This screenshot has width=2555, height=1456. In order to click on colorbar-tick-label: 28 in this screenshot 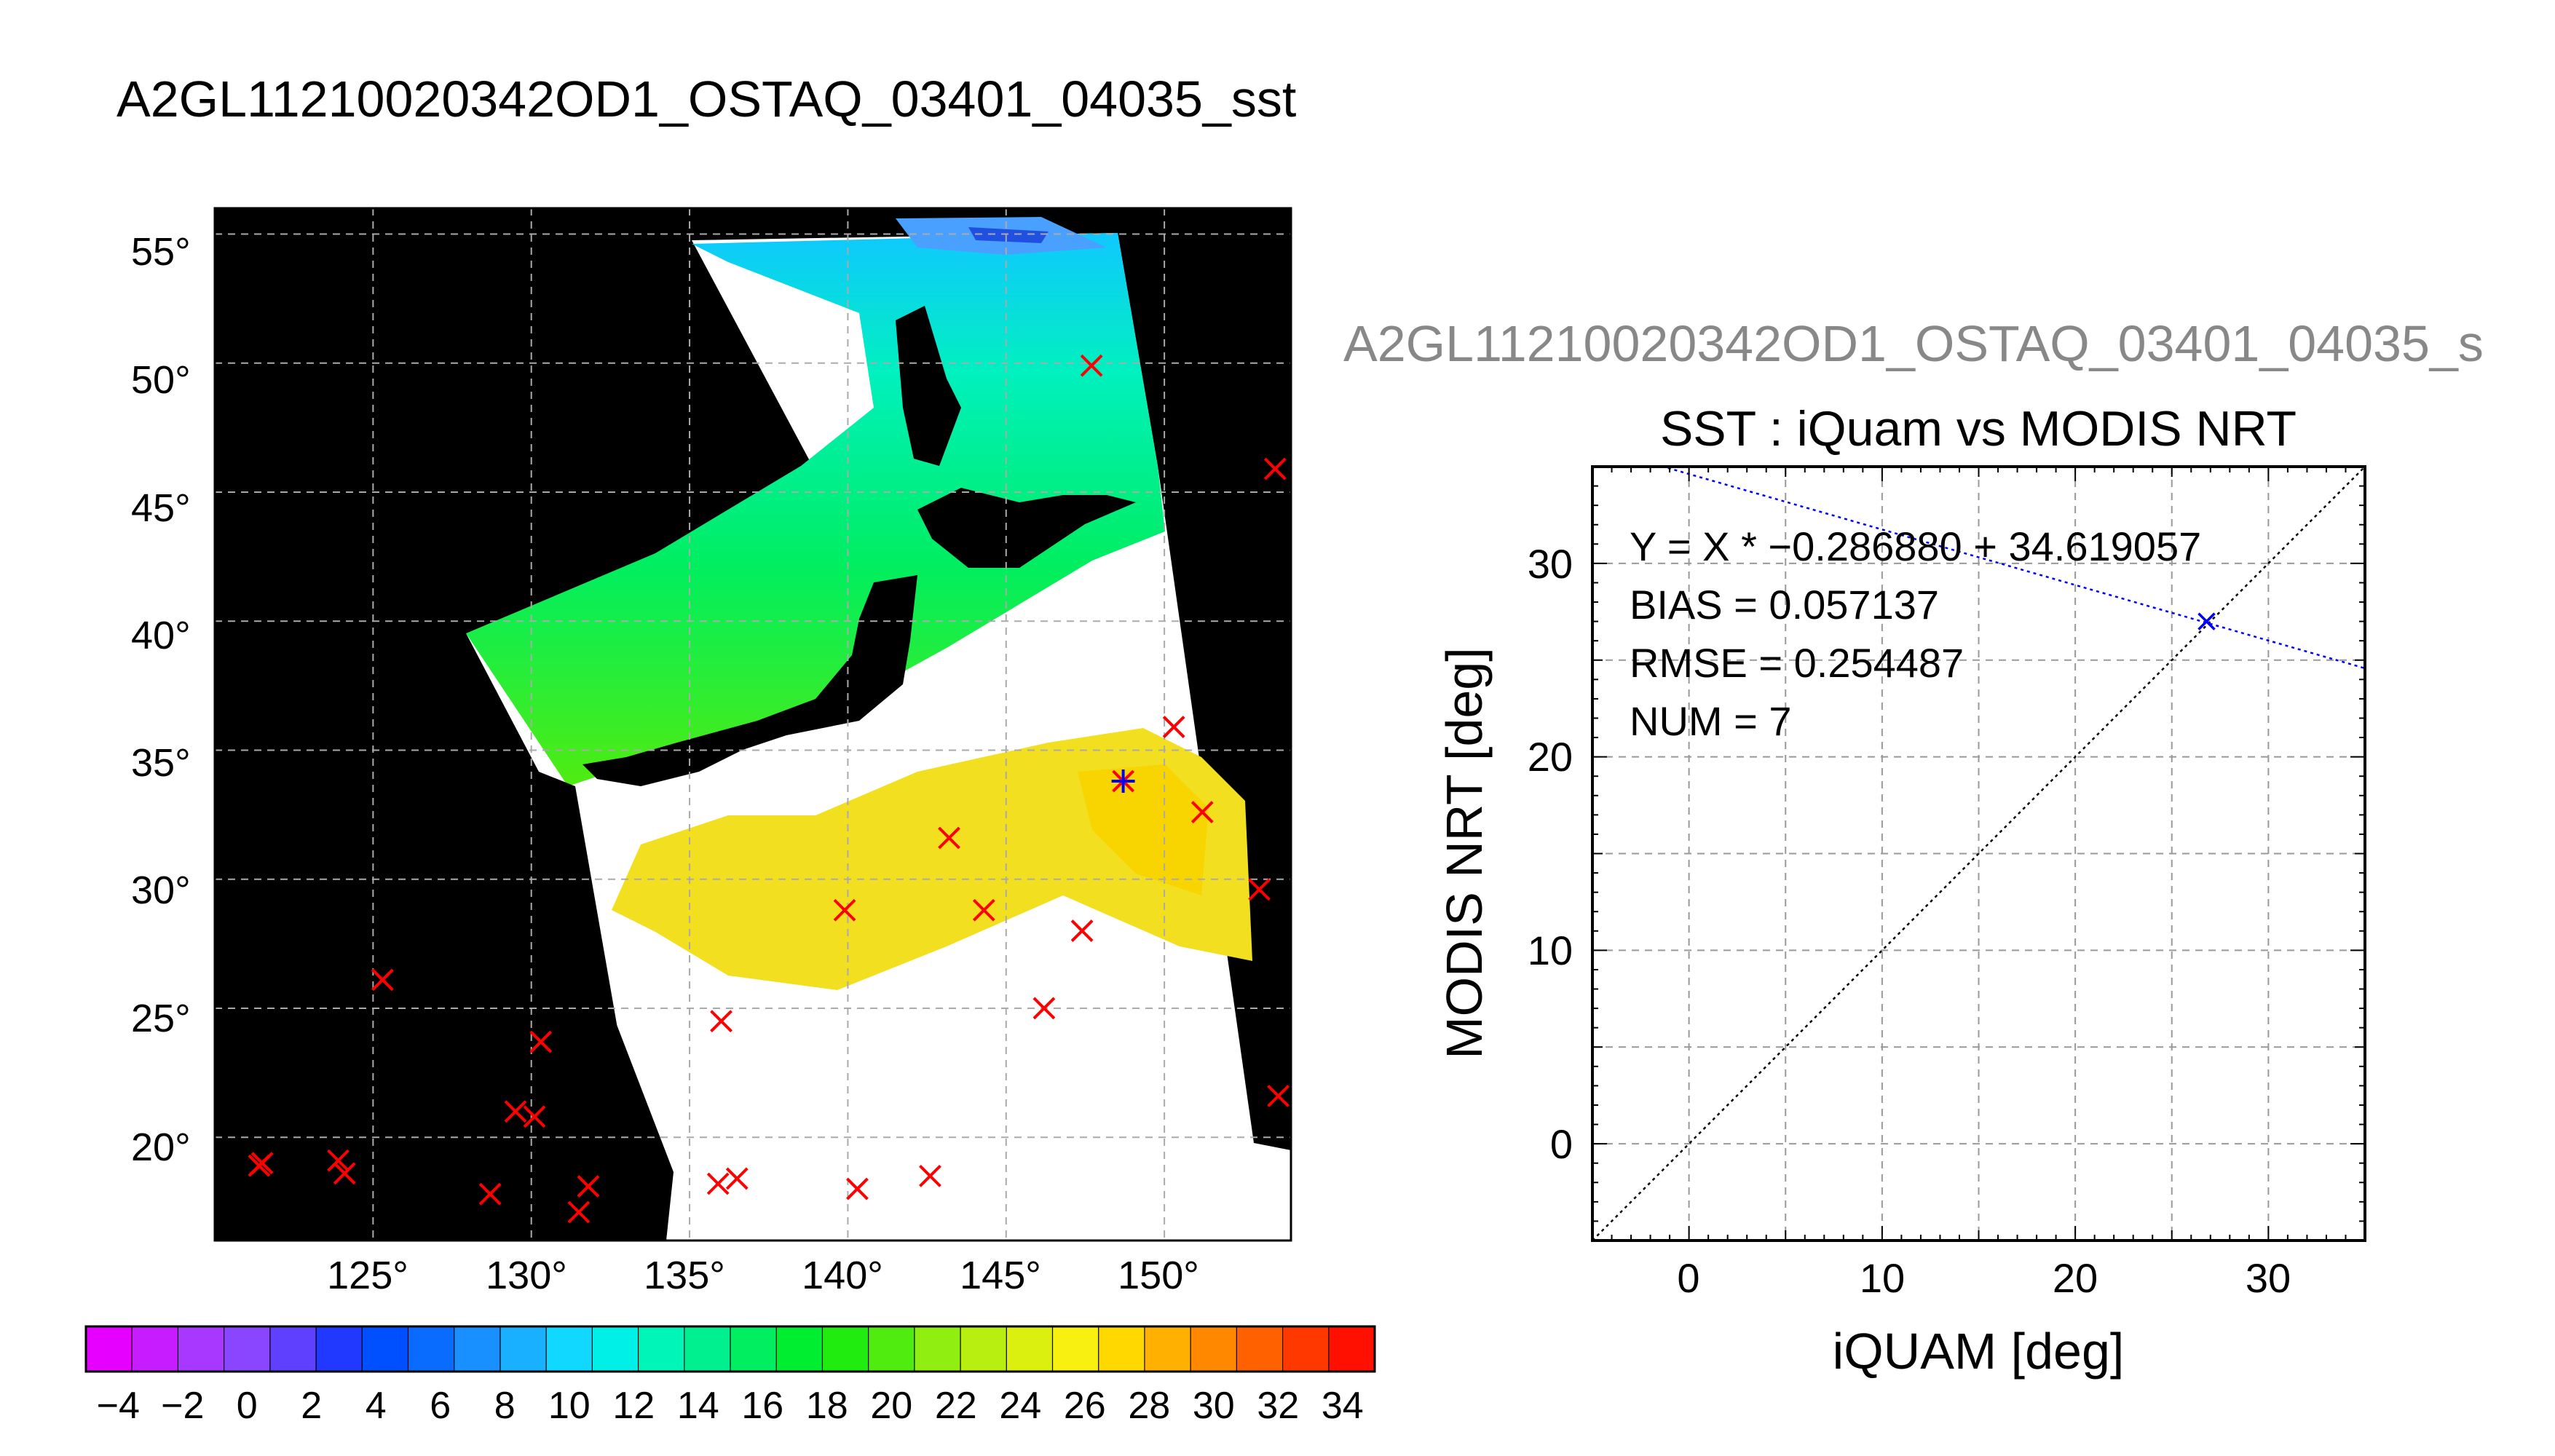, I will do `click(1149, 1406)`.